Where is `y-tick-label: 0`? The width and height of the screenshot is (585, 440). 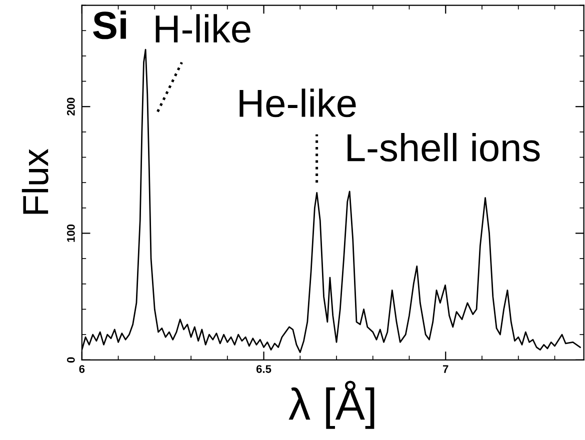 y-tick-label: 0 is located at coordinates (70, 360).